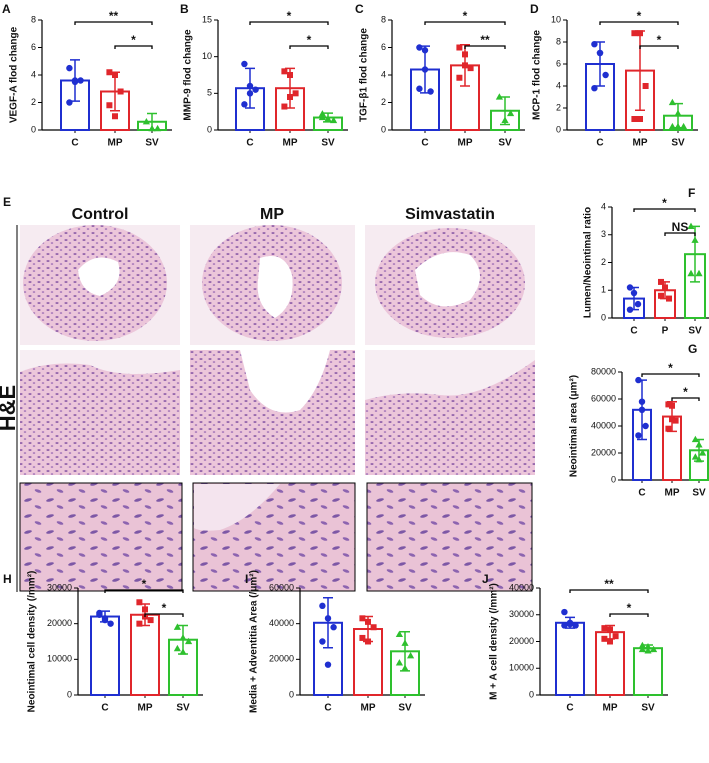 Image resolution: width=709 pixels, height=763 pixels. What do you see at coordinates (383, 74) in the screenshot?
I see `y-tick-label: 4` at bounding box center [383, 74].